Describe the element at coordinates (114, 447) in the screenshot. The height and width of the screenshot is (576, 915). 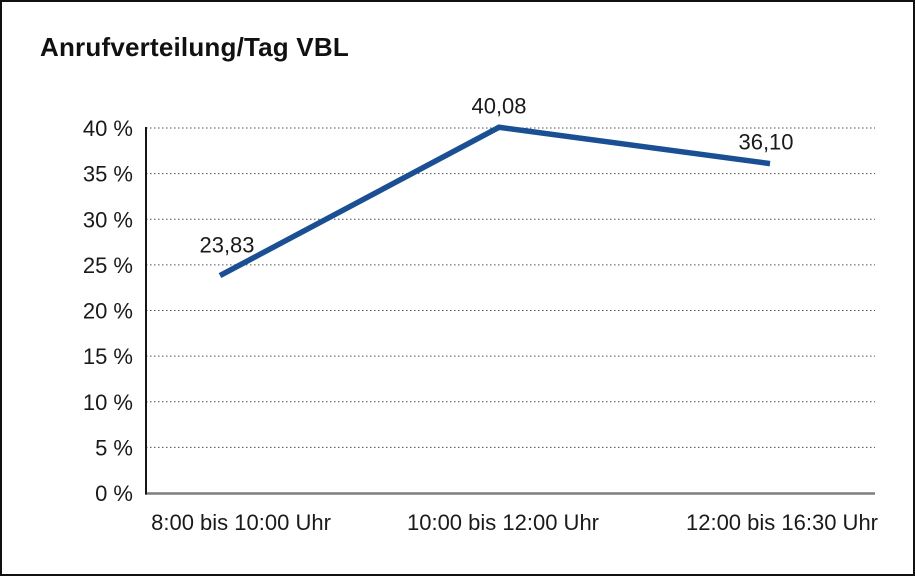
I see `y-axis-tick-label: 5 %` at that location.